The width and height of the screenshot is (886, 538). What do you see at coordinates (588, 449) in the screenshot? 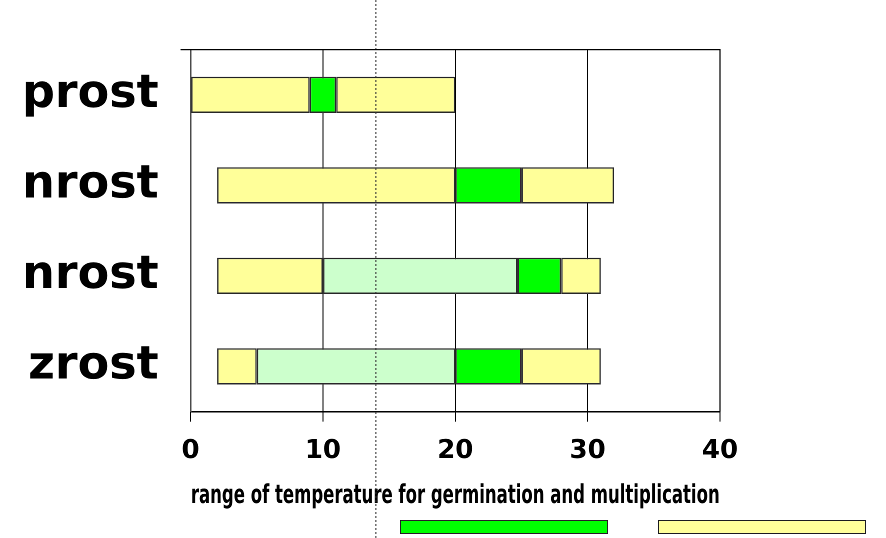
I see `x-tick-label: 30` at bounding box center [588, 449].